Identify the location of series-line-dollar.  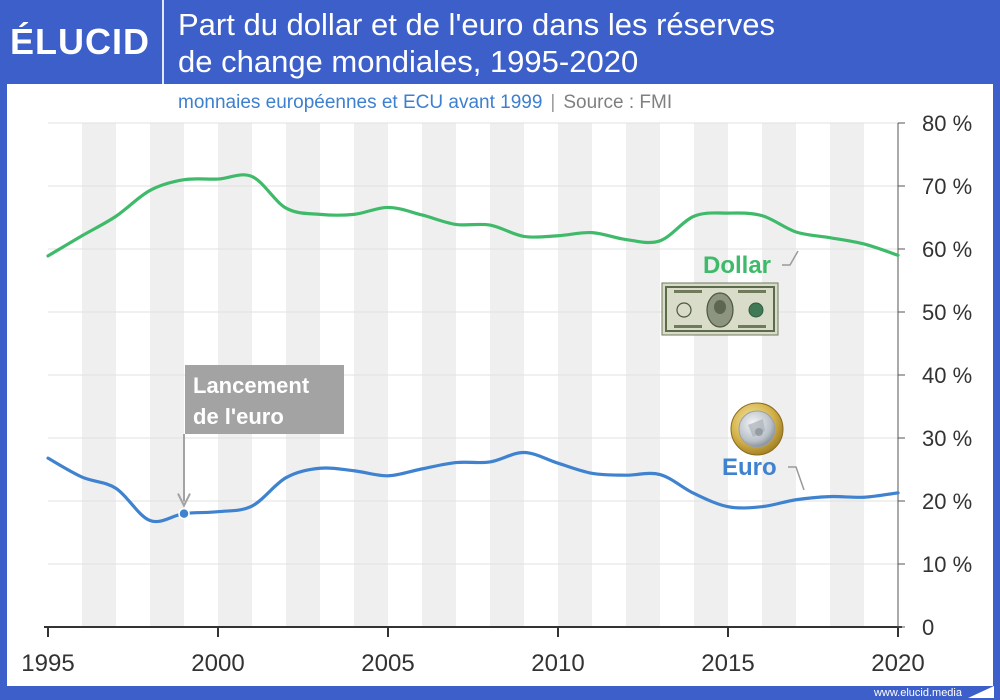
(473, 215).